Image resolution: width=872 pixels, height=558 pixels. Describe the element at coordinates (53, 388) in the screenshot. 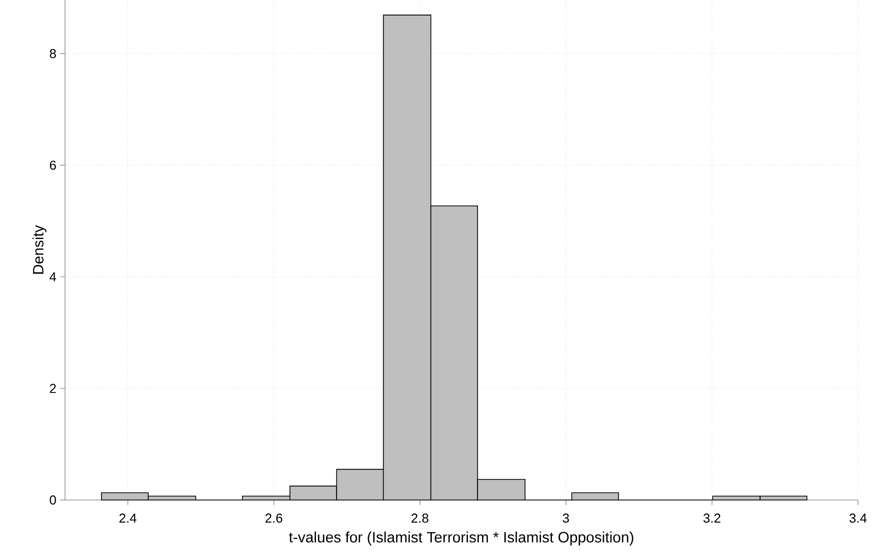

I see `y-tick-label: 2` at that location.